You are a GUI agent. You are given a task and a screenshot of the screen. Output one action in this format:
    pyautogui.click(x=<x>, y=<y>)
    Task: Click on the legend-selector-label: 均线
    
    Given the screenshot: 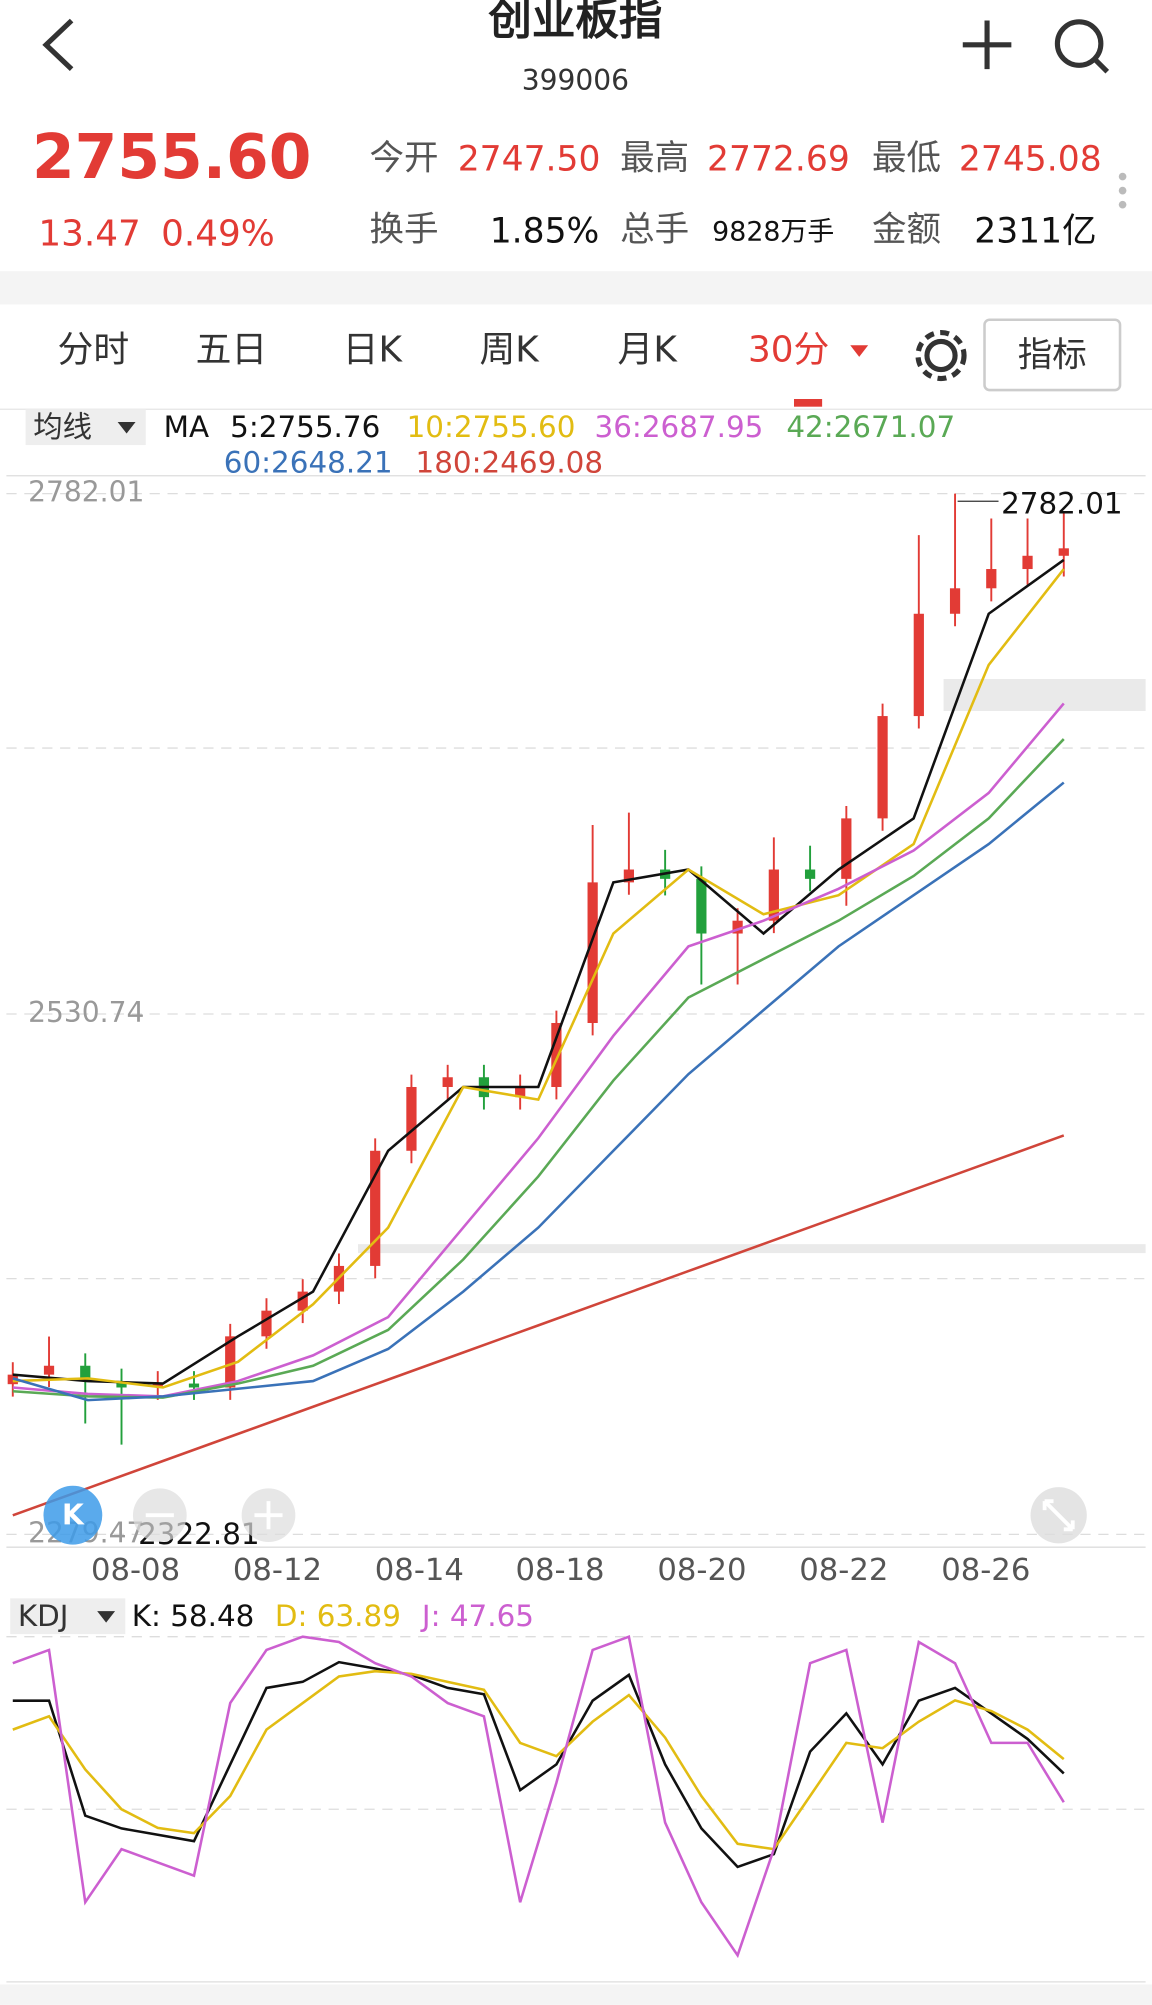 What is the action you would take?
    pyautogui.click(x=62, y=427)
    